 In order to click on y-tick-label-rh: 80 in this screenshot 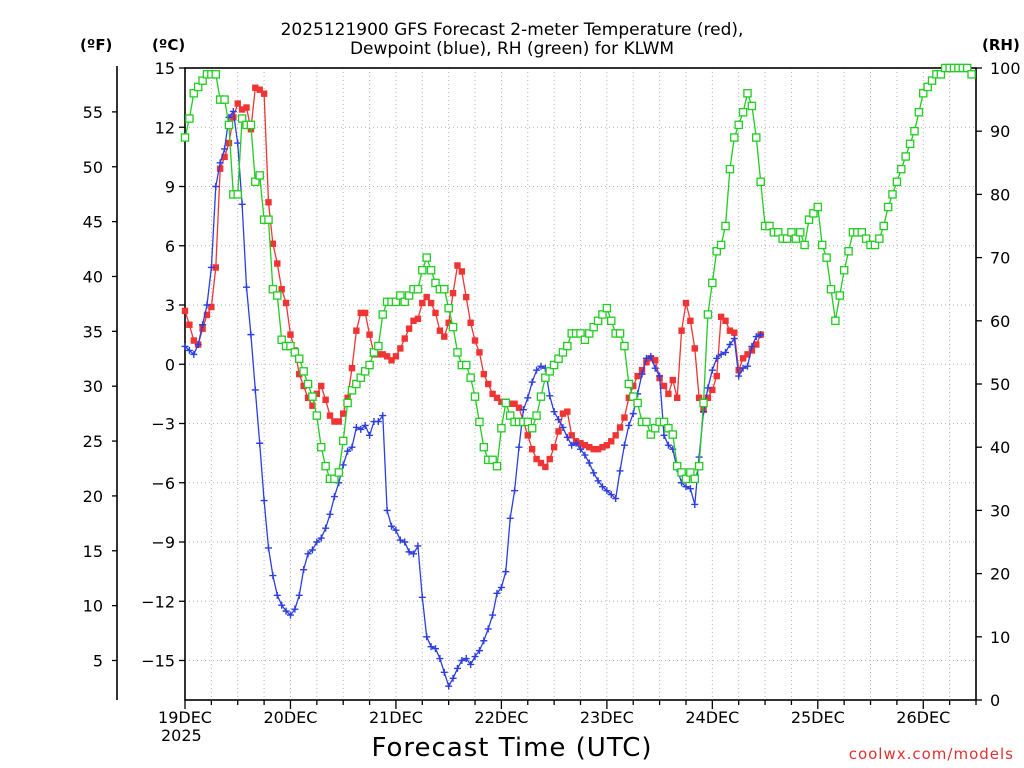, I will do `click(1000, 194)`.